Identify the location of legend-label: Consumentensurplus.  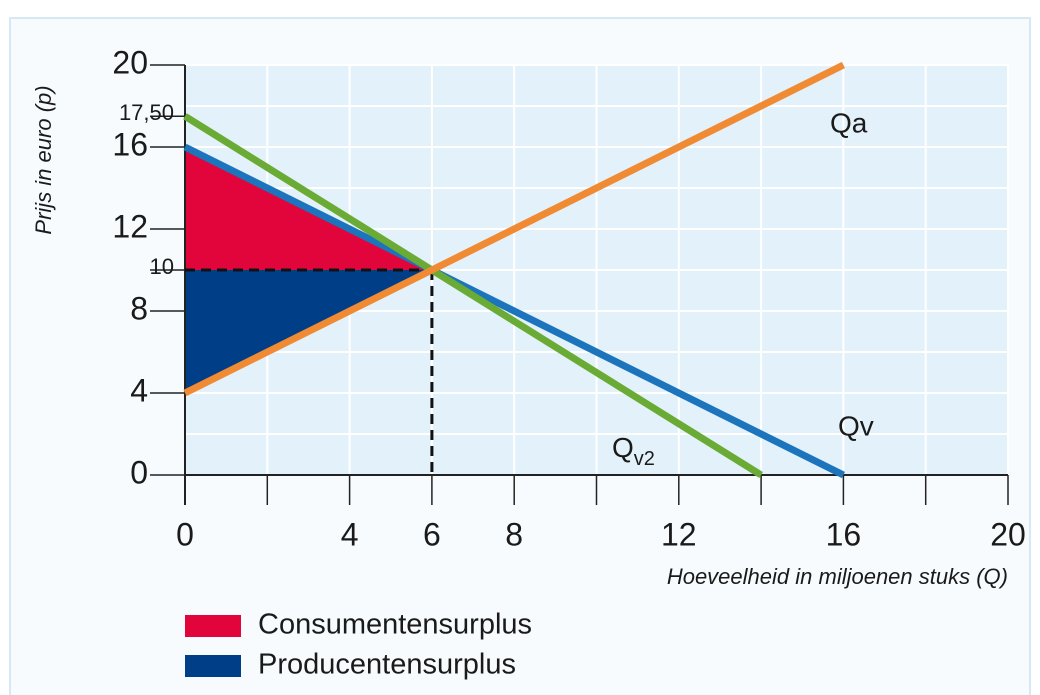
(395, 625).